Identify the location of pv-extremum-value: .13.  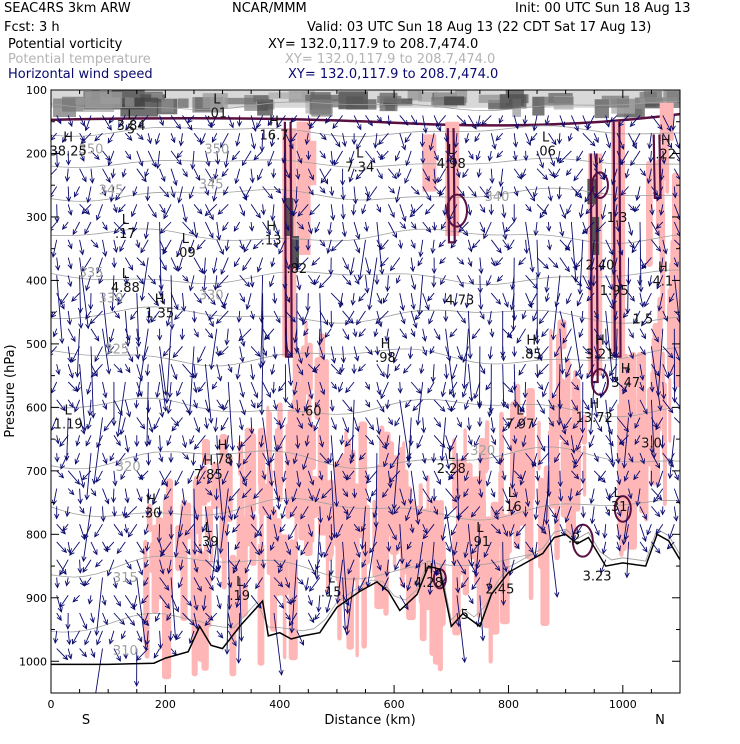
(271, 240).